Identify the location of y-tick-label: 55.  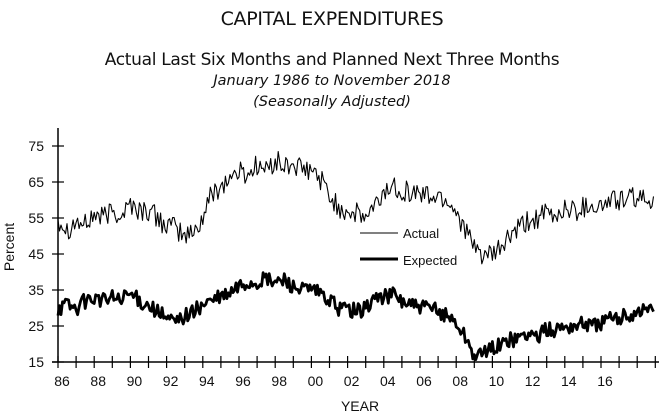
(36, 218).